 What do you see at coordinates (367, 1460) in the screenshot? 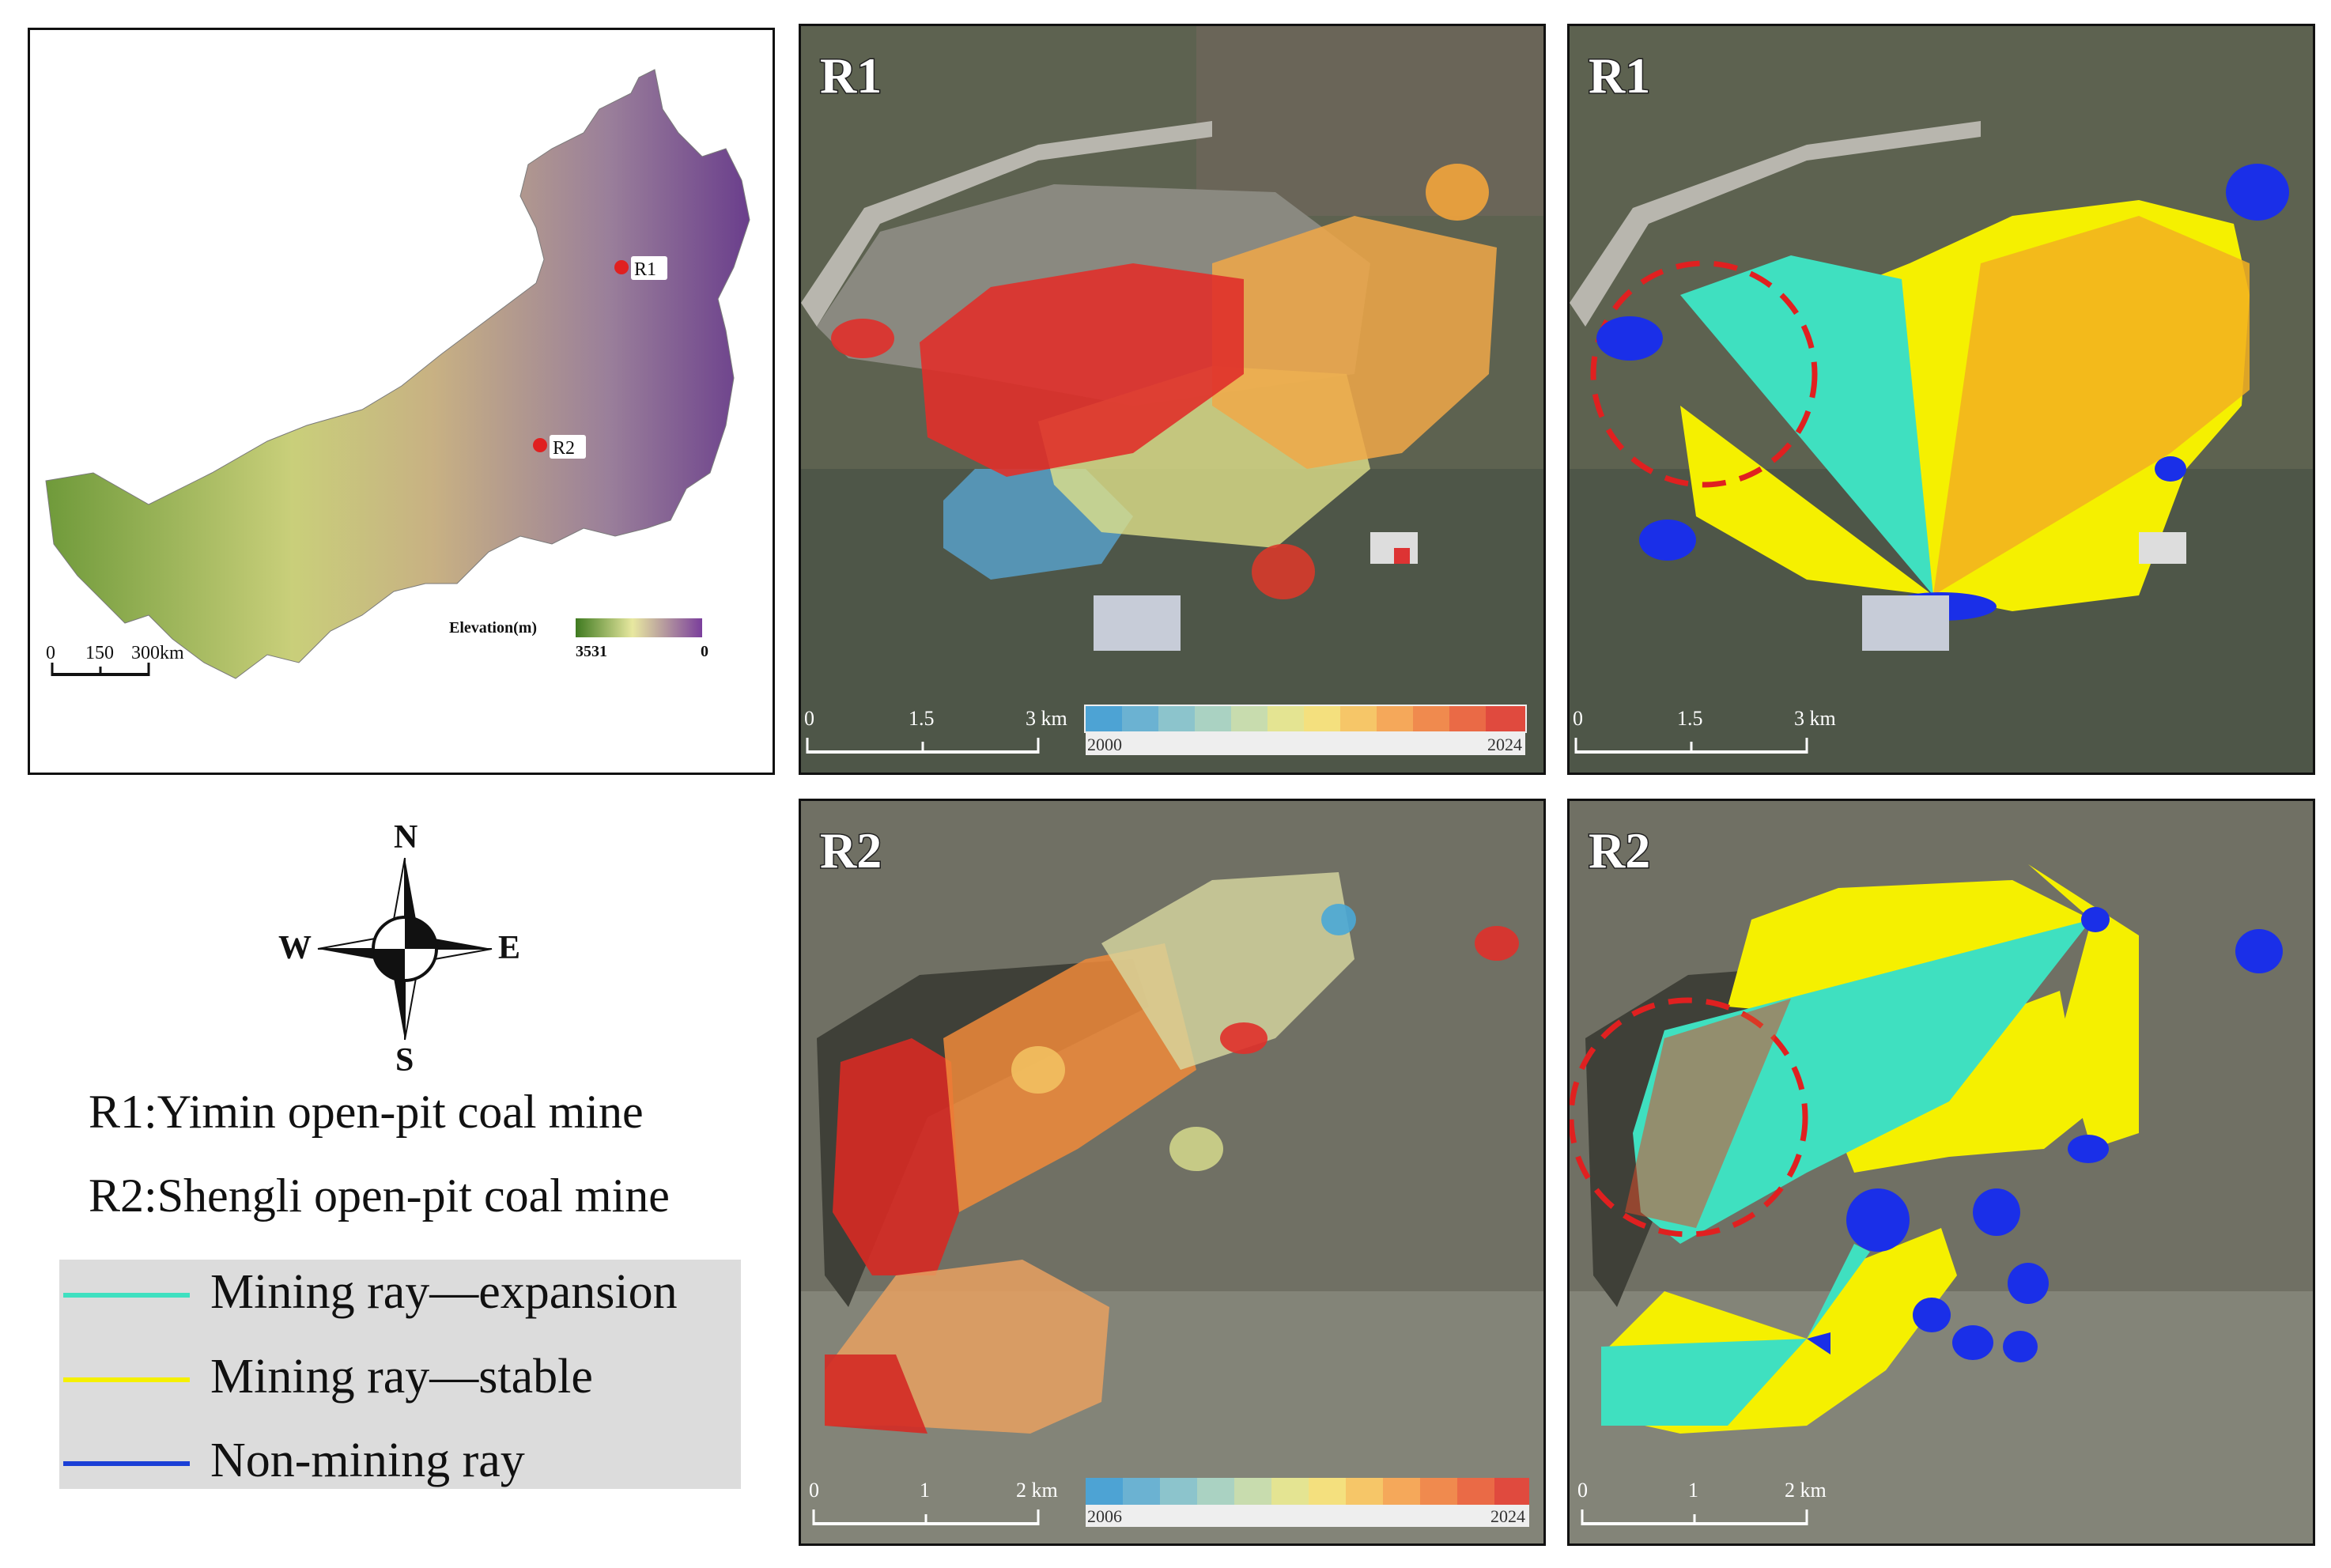
I see `legend-label-non-mining: Non-mining ray` at bounding box center [367, 1460].